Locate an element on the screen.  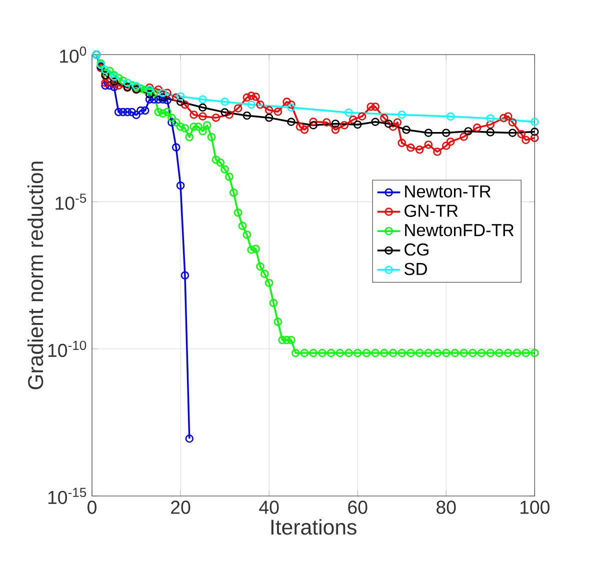
legend-label: GN-TR is located at coordinates (431, 210).